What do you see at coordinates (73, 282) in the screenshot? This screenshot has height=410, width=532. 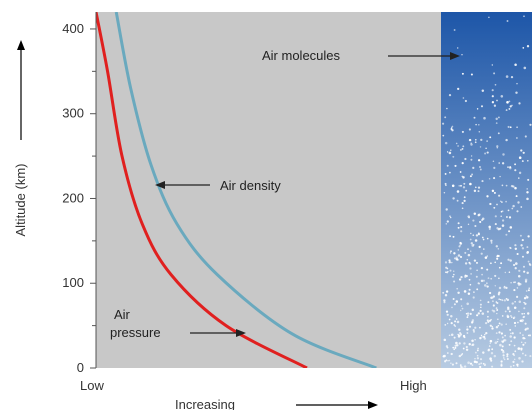 I see `y-tick-label: 100` at bounding box center [73, 282].